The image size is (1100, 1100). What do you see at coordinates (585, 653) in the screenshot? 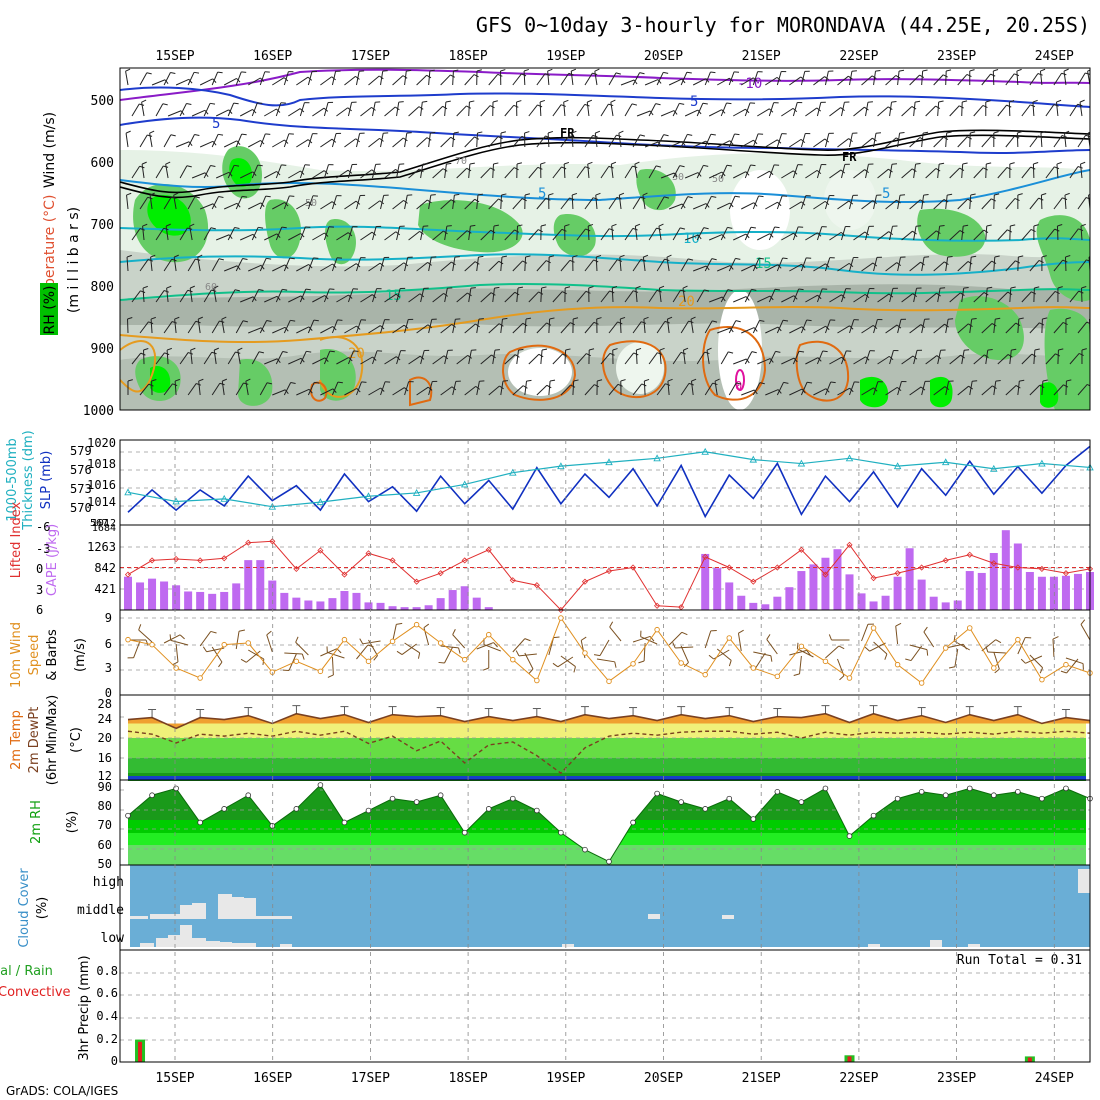
I see `wind10-point` at bounding box center [585, 653].